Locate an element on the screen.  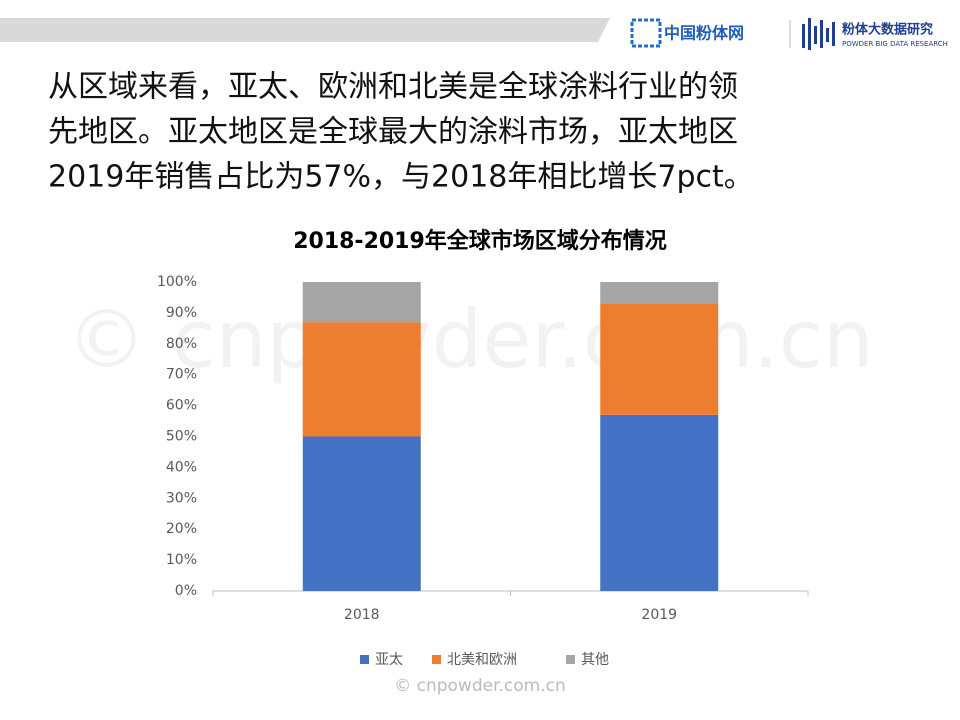
legend-label: 北美和欧洲 is located at coordinates (482, 660).